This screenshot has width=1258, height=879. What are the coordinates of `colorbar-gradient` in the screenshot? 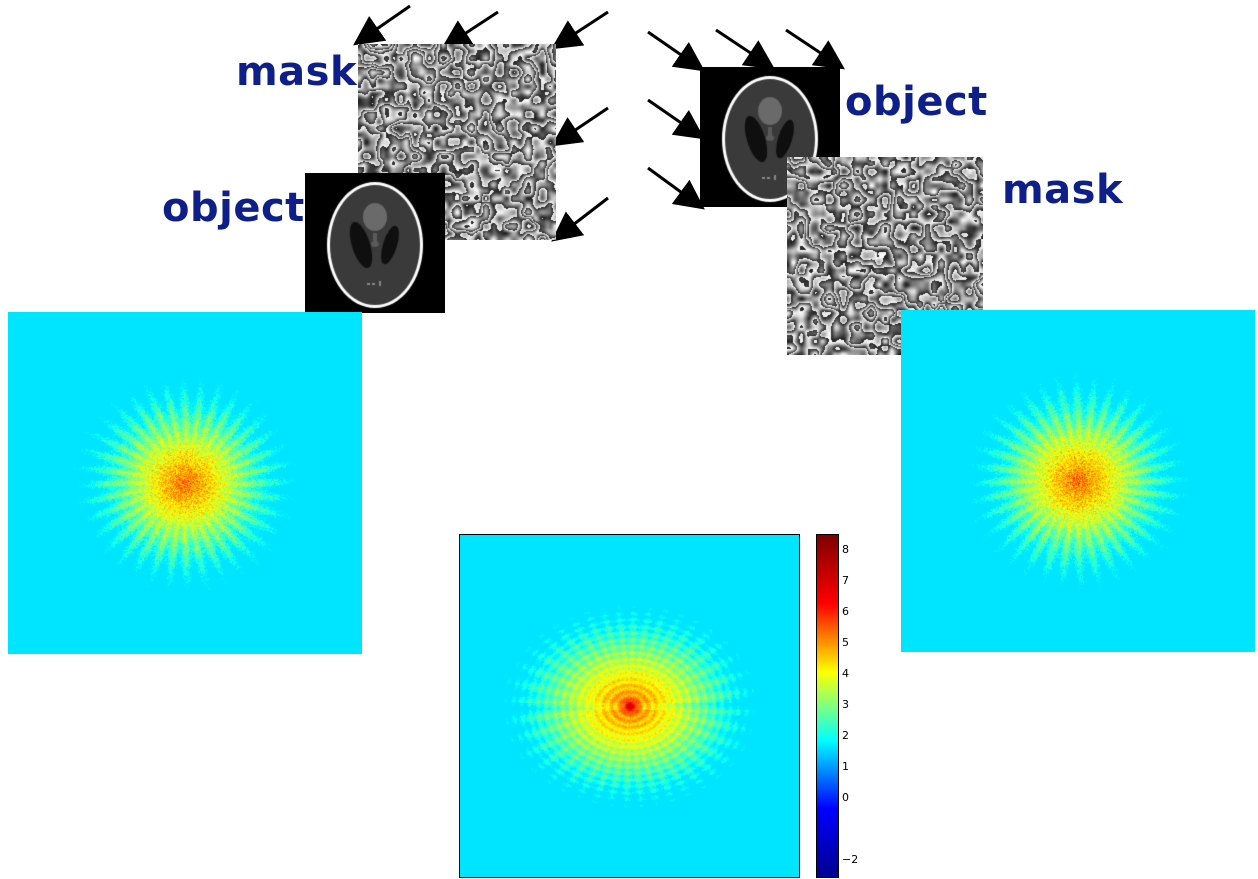 It's located at (827, 706).